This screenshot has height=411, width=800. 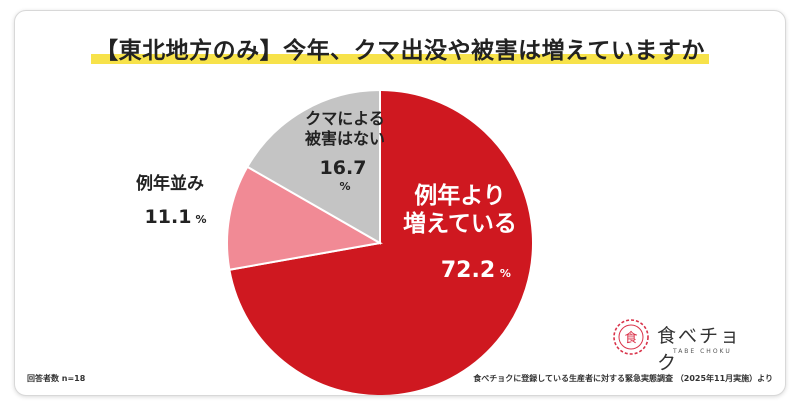 I want to click on slice-value-0: 72.2, so click(x=468, y=270).